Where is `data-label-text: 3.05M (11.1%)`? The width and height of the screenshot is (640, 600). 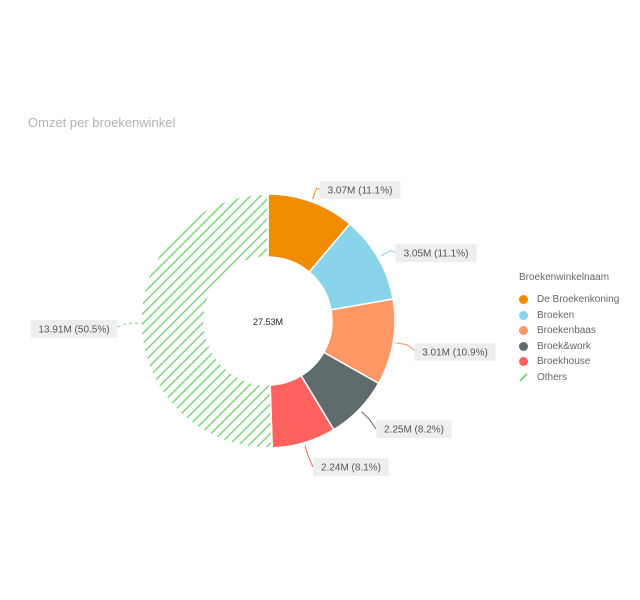 data-label-text: 3.05M (11.1%) is located at coordinates (436, 254).